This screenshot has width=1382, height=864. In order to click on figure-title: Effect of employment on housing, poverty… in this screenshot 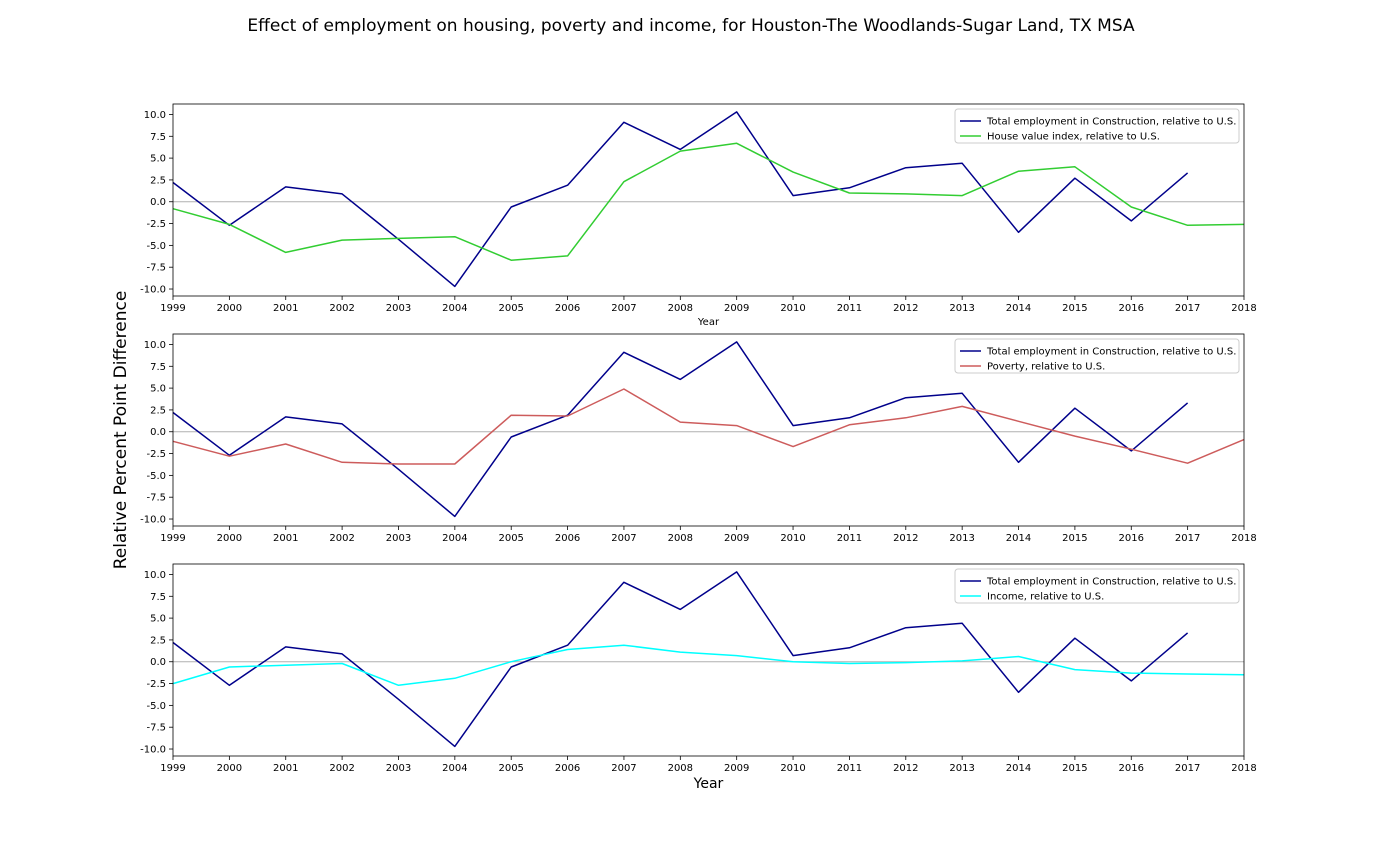, I will do `click(691, 26)`.